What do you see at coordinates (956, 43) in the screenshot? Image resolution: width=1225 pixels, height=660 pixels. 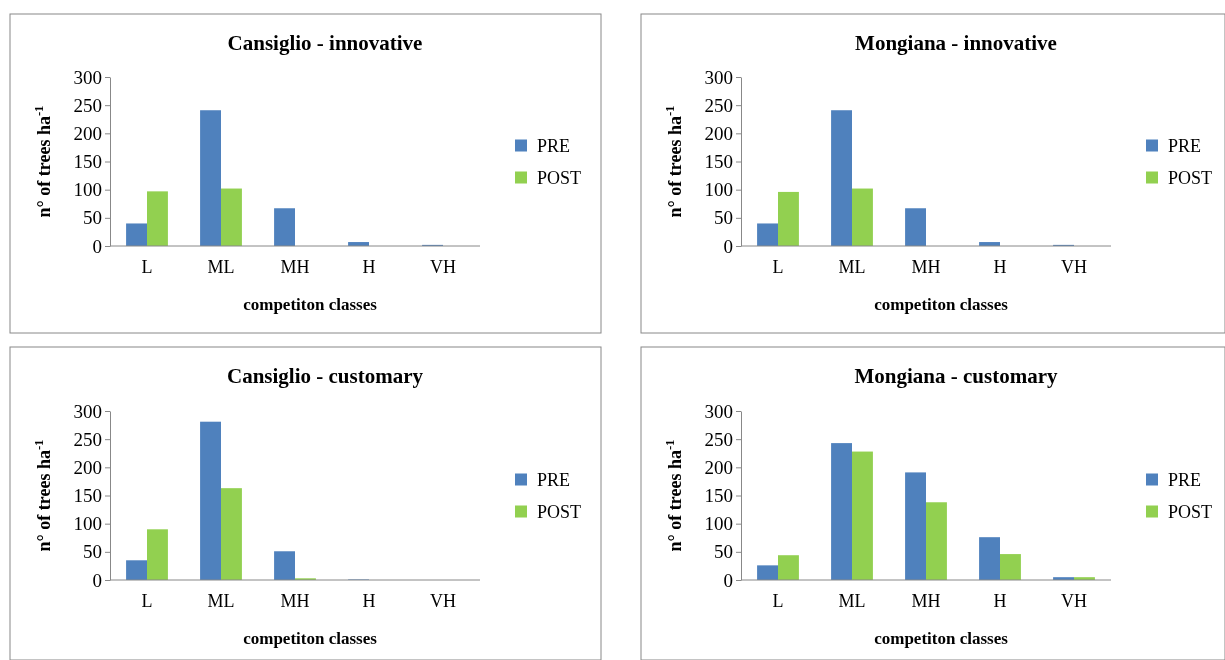 I see `chart-title: Mongiana - innovative` at bounding box center [956, 43].